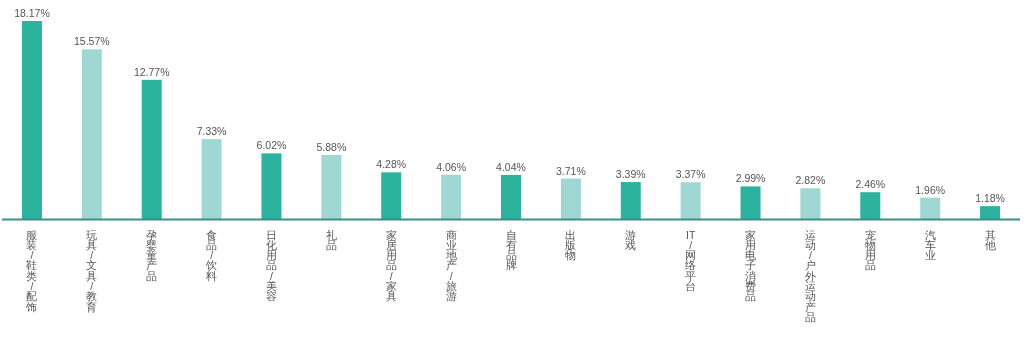  What do you see at coordinates (211, 255) in the screenshot?
I see `x-tick-label: 食品/饮料` at bounding box center [211, 255].